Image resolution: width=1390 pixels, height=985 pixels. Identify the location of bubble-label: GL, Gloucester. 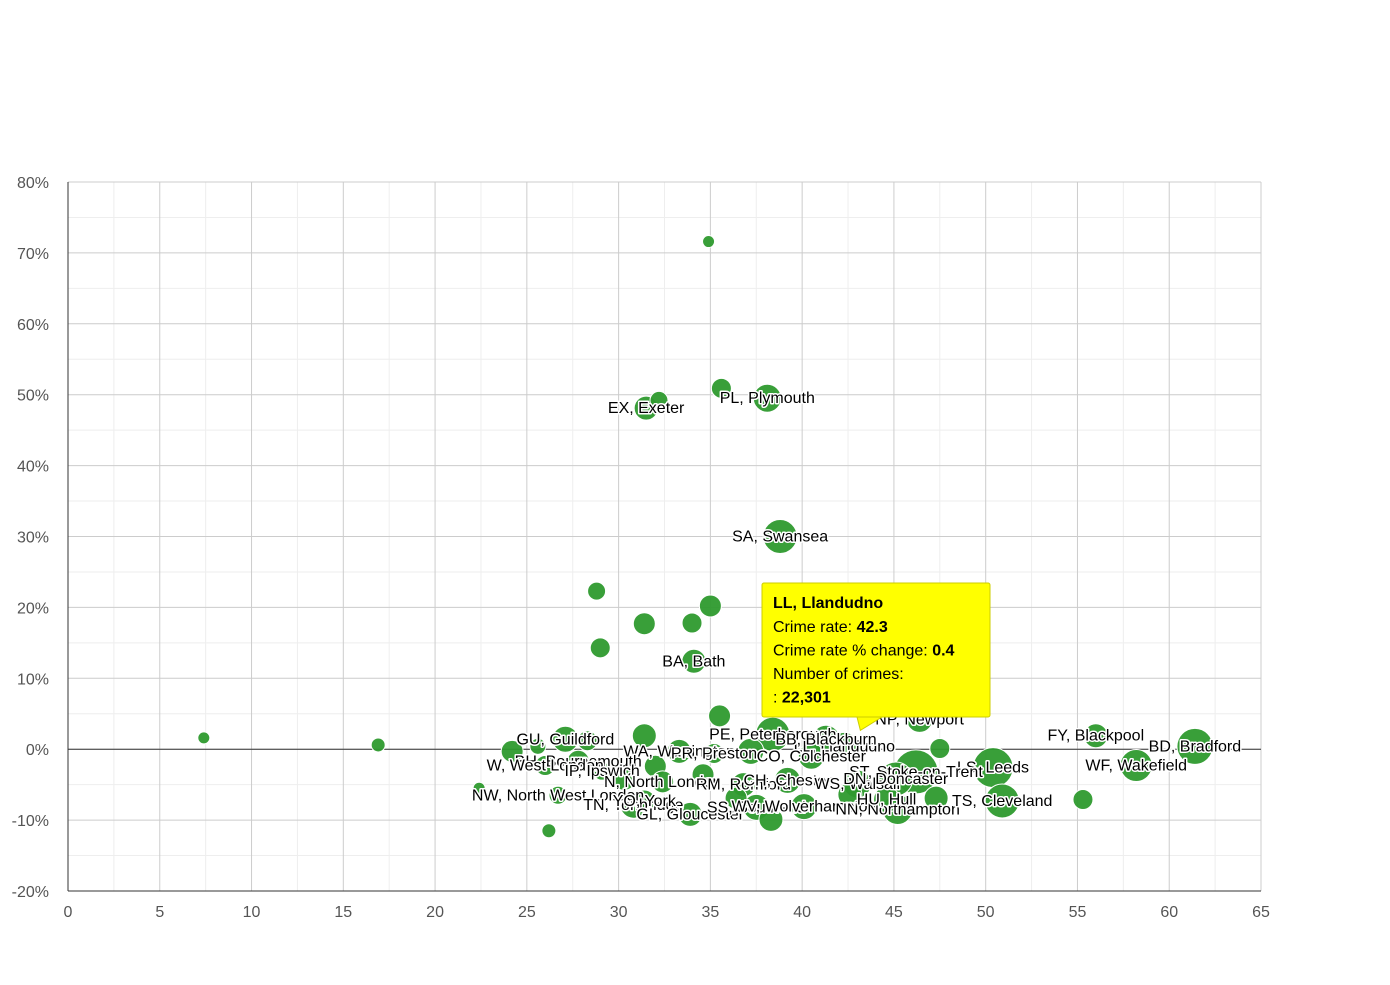
(690, 814).